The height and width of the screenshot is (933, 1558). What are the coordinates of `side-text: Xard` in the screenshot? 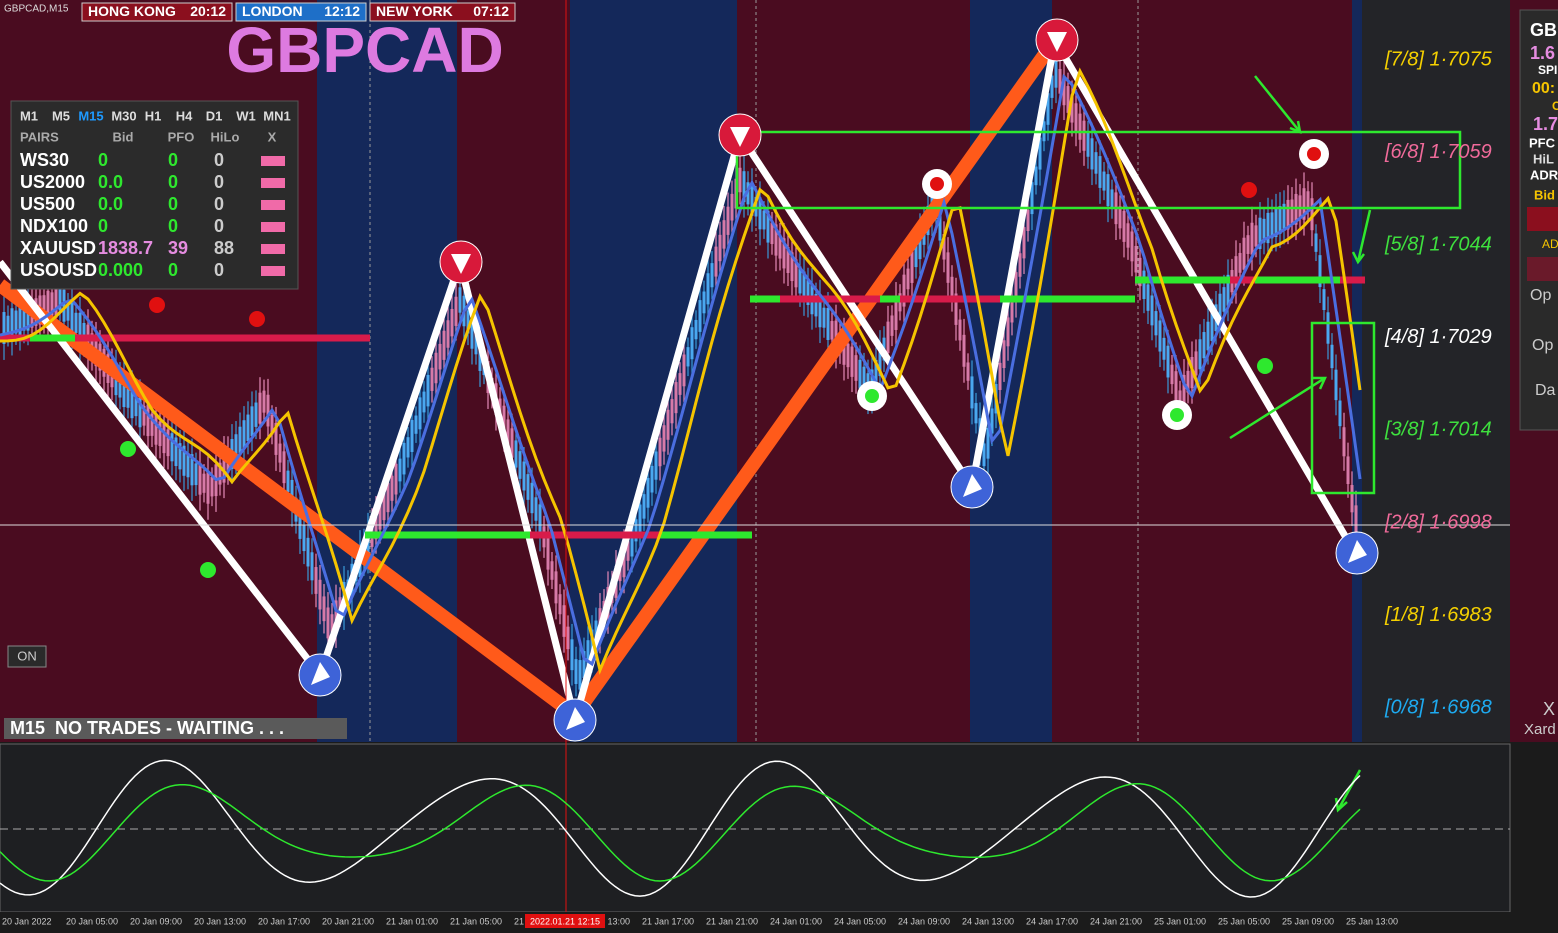 It's located at (1540, 729).